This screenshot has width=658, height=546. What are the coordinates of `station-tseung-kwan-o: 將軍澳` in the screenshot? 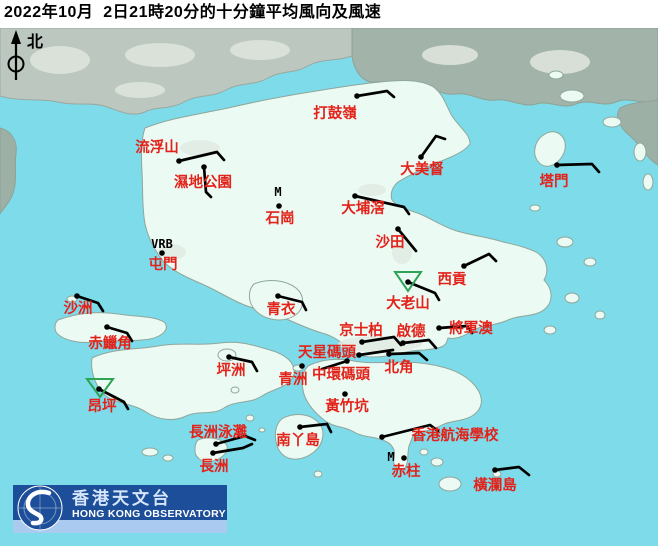 It's located at (464, 328).